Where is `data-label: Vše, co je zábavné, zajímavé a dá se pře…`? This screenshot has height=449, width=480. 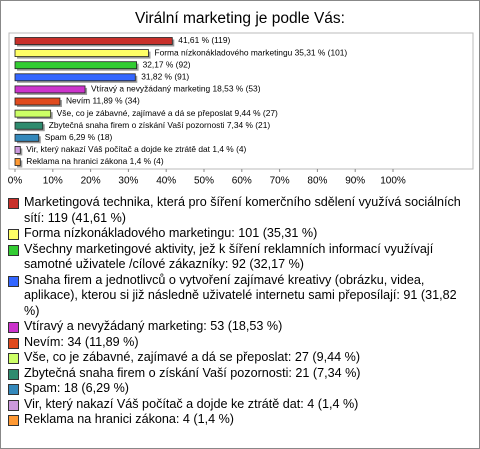
data-label: Vše, co je zábavné, zajímavé a dá se pře… is located at coordinates (167, 113).